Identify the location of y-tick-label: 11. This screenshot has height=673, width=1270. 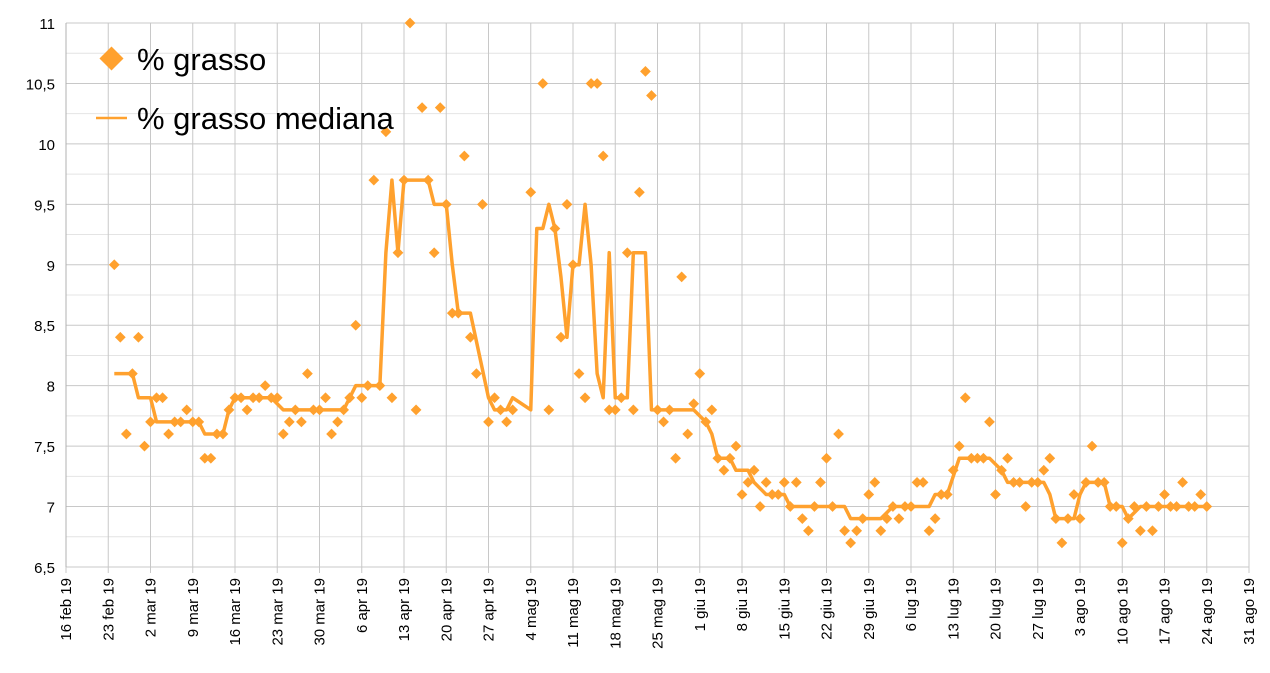
(47, 24).